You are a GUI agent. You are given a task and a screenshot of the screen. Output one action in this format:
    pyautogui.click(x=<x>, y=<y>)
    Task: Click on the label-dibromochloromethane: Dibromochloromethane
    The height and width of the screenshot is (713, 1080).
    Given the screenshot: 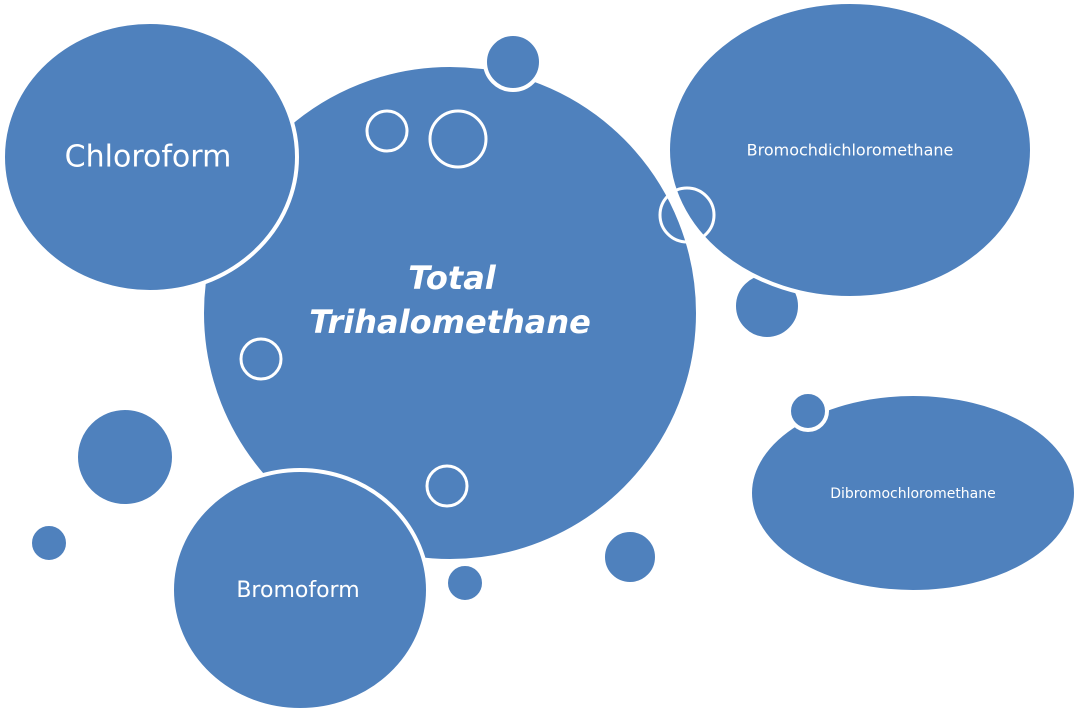 What is the action you would take?
    pyautogui.click(x=913, y=494)
    